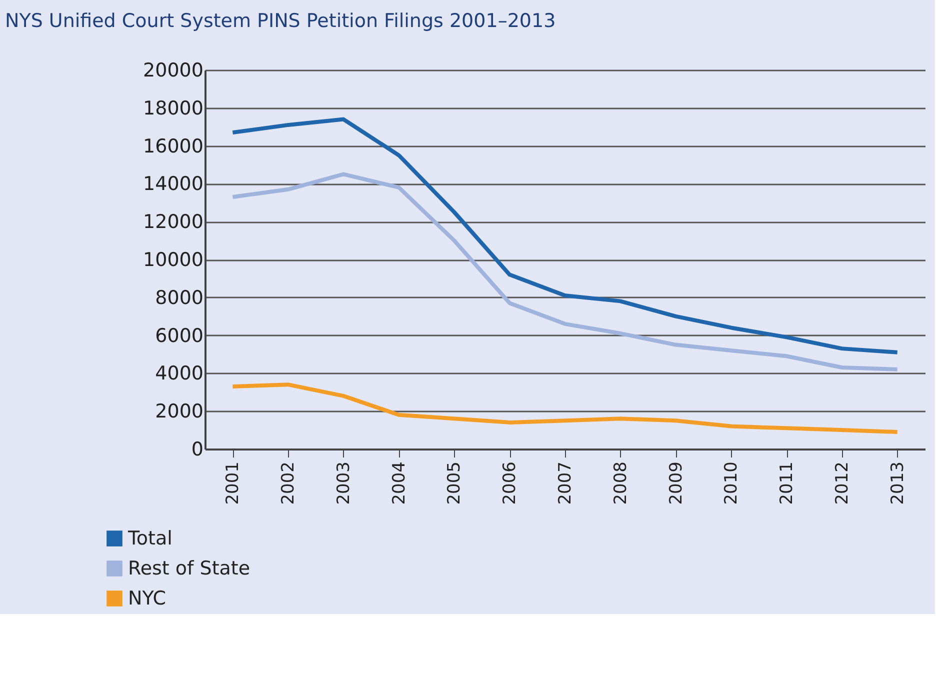 The width and height of the screenshot is (943, 688). I want to click on y-tick-label: 4000, so click(179, 373).